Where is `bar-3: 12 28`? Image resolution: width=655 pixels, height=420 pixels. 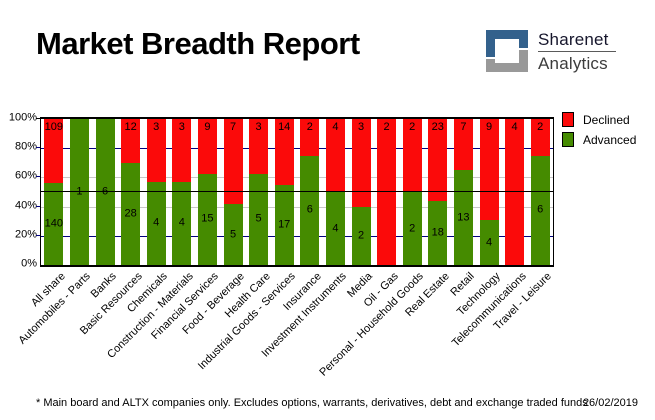
bar-3: 12 28 is located at coordinates (131, 192).